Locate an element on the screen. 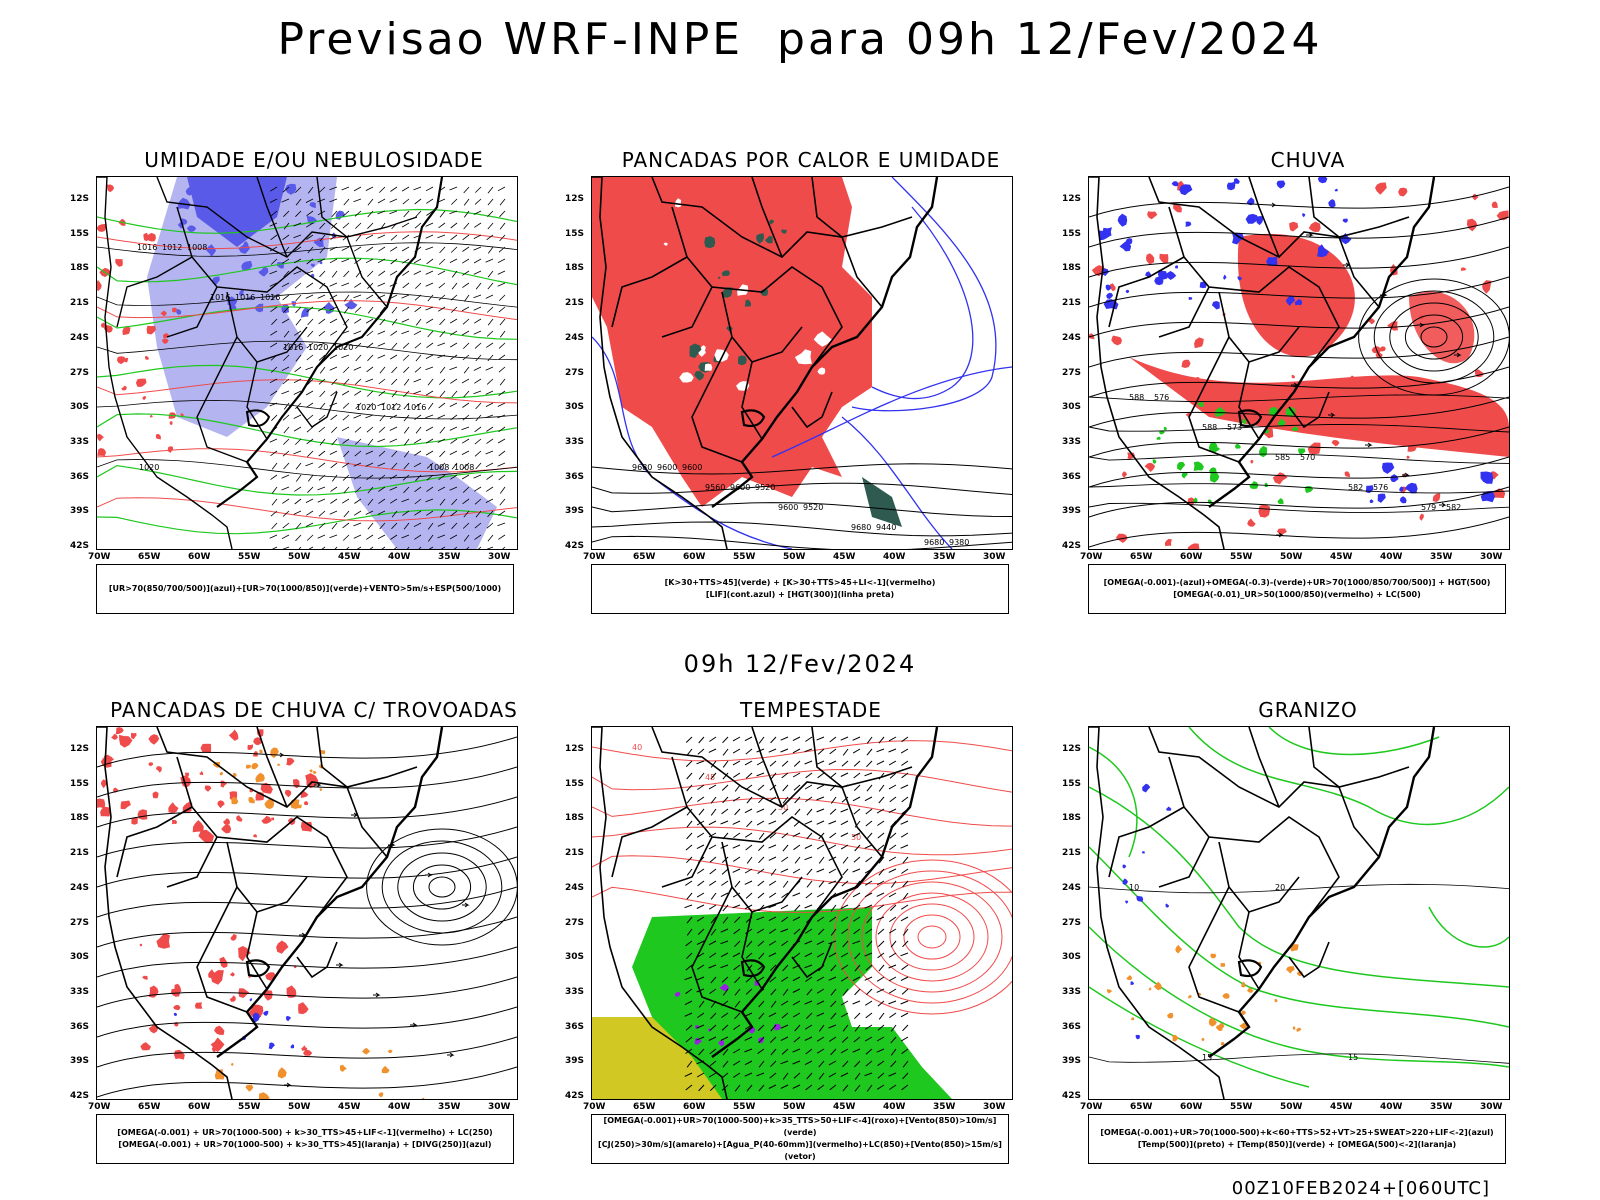  contour-label: 1008 is located at coordinates (439, 467).